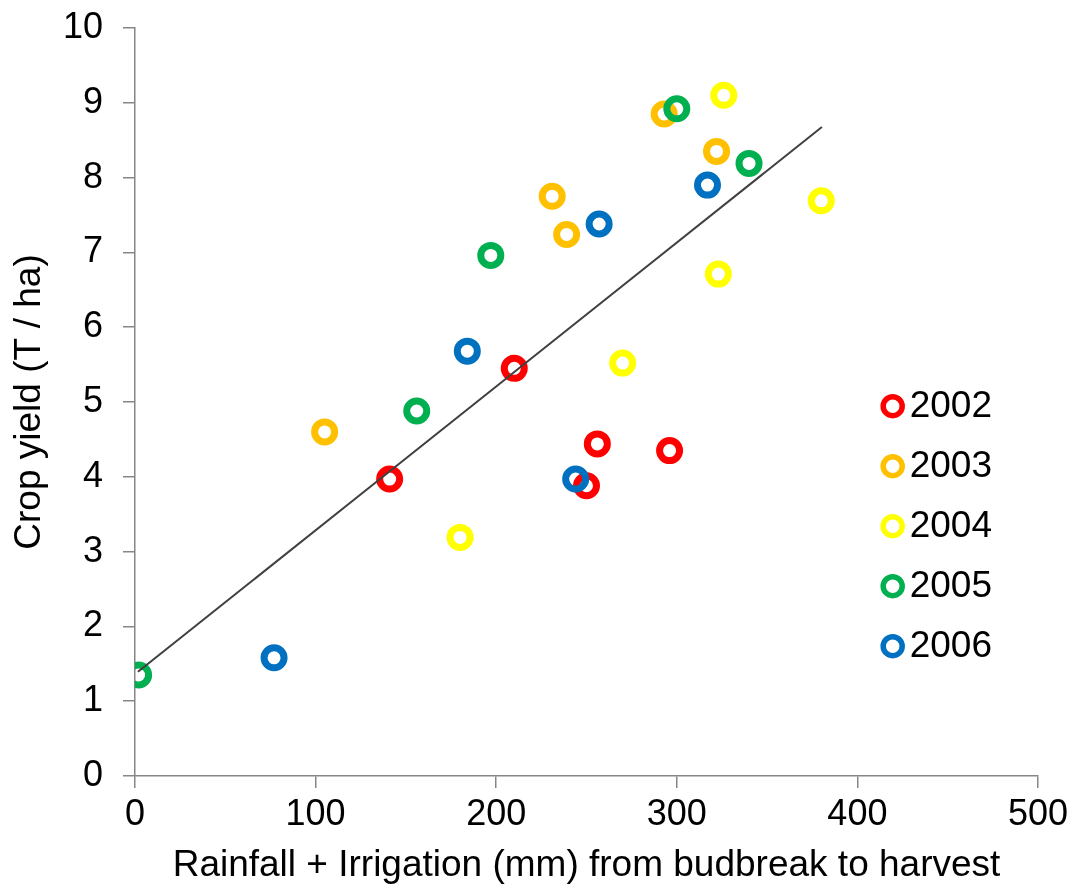 The width and height of the screenshot is (1076, 892). What do you see at coordinates (92, 399) in the screenshot?
I see `y-tick-label: 5` at bounding box center [92, 399].